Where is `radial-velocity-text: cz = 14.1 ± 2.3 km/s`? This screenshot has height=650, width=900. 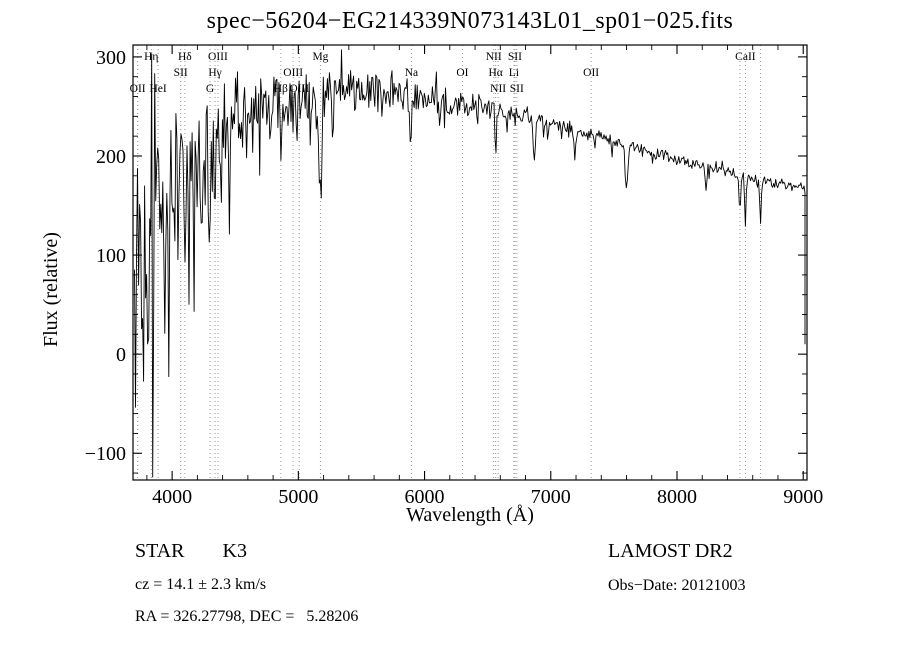 radial-velocity-text: cz = 14.1 ± 2.3 km/s is located at coordinates (201, 584).